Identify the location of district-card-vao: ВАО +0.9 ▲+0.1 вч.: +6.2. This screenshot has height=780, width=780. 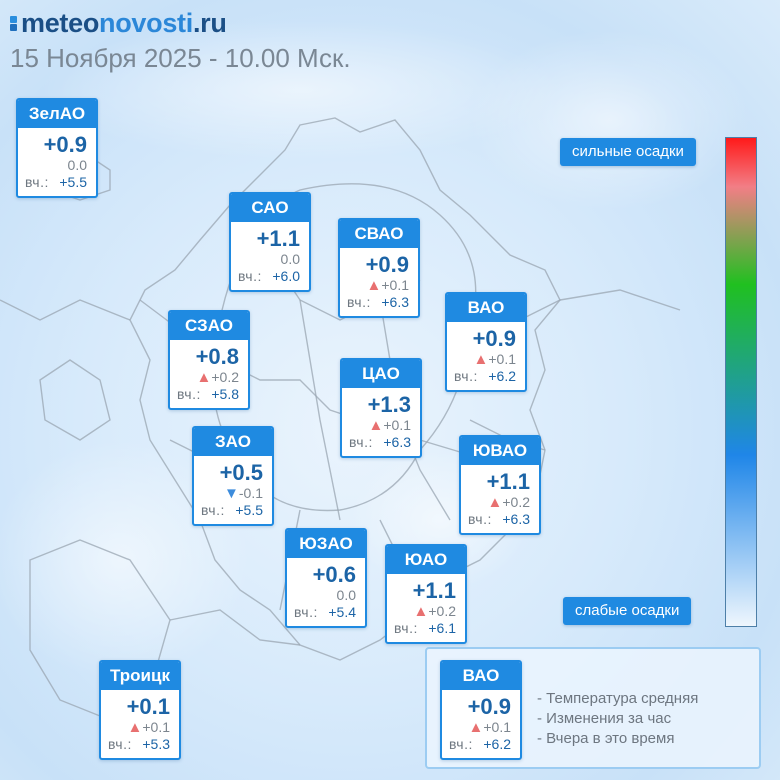
(486, 342).